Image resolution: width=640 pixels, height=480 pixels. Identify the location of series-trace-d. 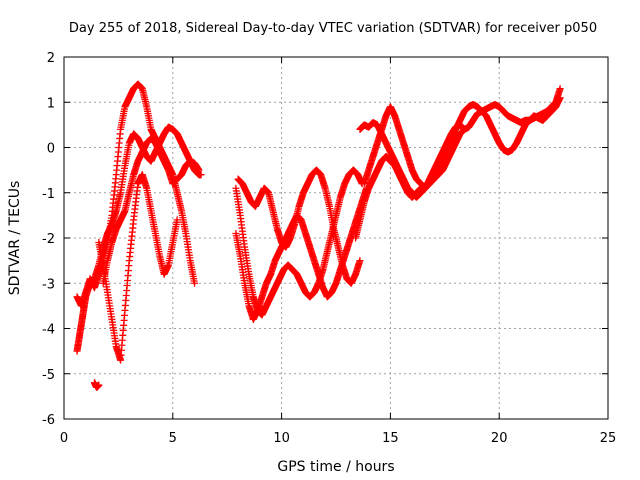
(138, 267).